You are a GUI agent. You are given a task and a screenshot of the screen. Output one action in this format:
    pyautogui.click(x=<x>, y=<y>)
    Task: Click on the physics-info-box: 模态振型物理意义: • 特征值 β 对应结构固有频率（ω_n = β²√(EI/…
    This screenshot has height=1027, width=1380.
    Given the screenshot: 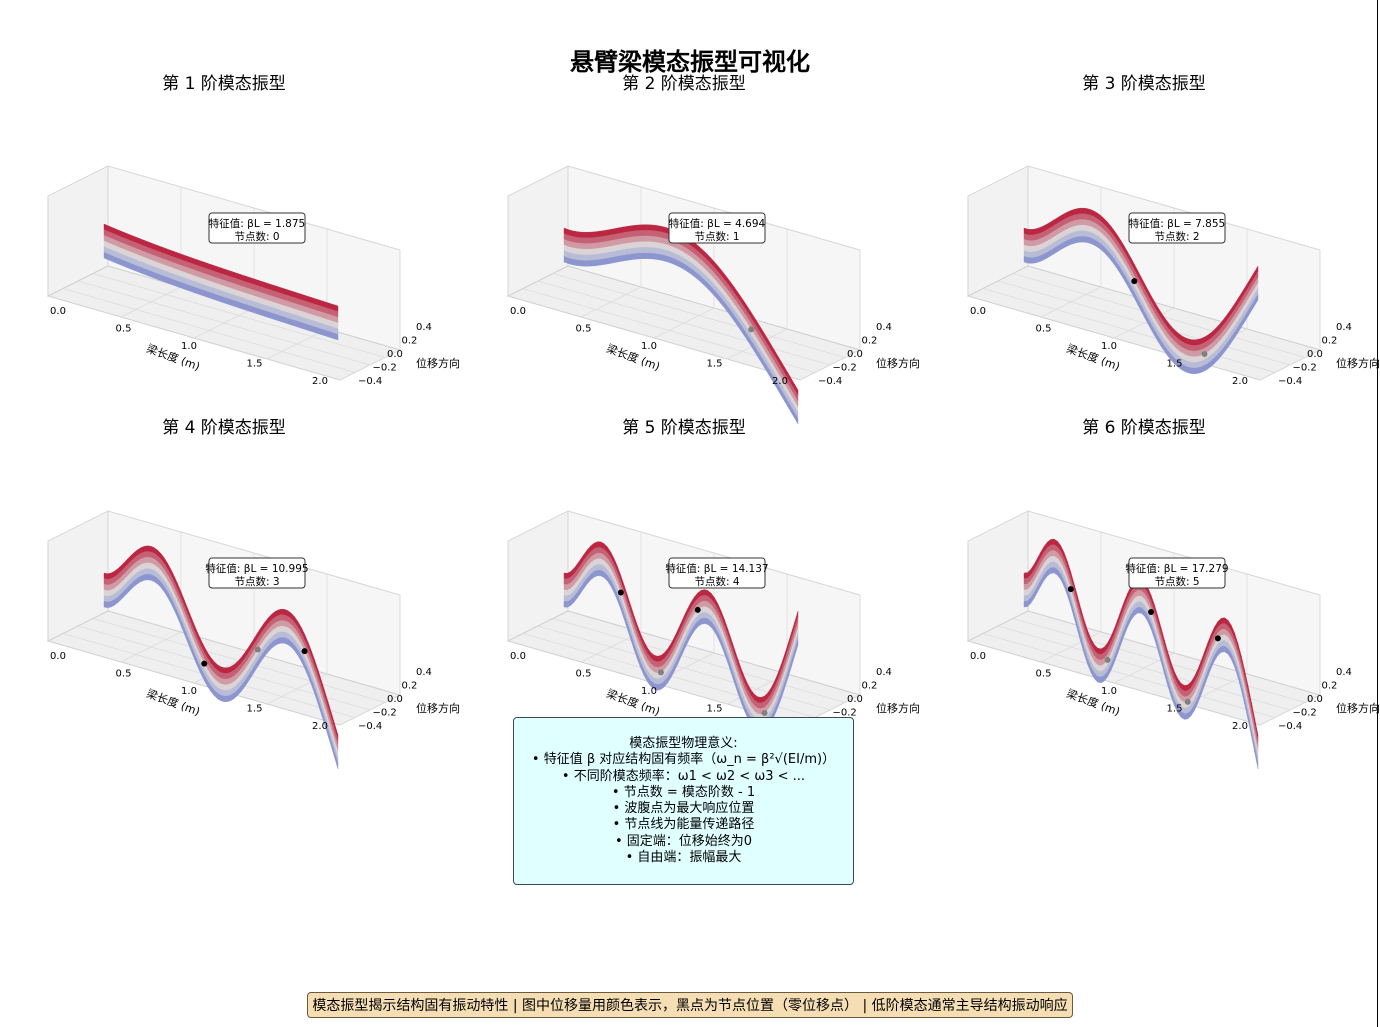 What is the action you would take?
    pyautogui.click(x=683, y=801)
    